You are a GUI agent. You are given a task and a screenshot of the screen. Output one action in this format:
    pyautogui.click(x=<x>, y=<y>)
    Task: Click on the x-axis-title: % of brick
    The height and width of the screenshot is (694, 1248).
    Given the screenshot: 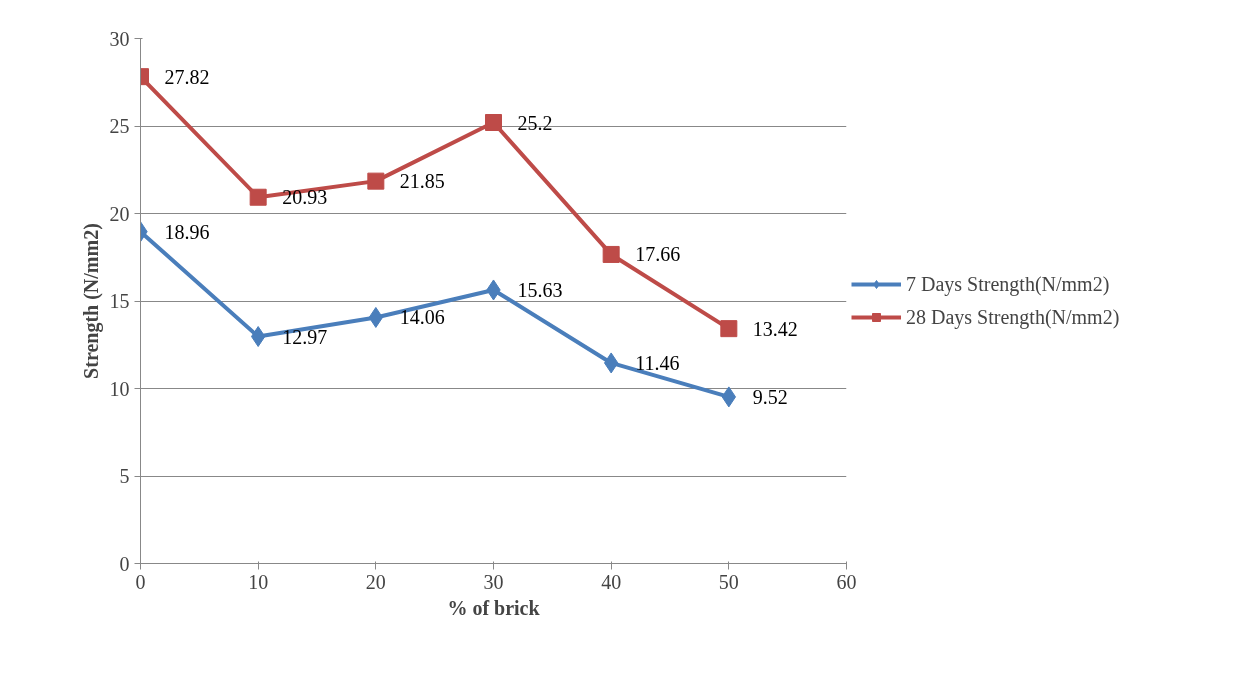 What is the action you would take?
    pyautogui.click(x=494, y=607)
    